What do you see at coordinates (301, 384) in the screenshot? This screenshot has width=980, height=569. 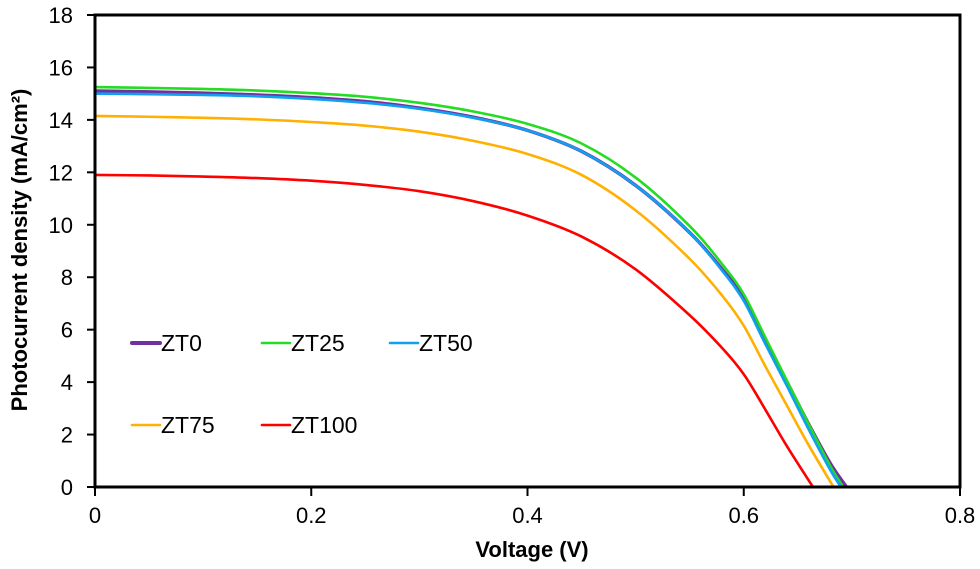 I see `legend: ZT0 ZT25 ZT50 ZT75 ZT100` at bounding box center [301, 384].